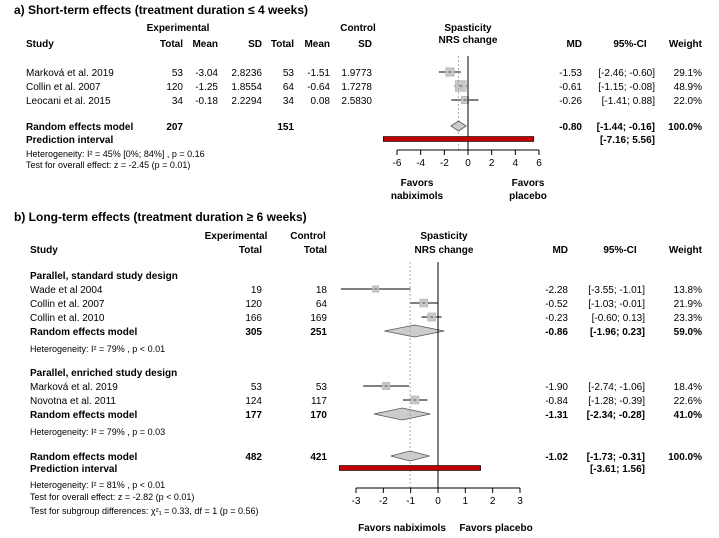 The image size is (719, 538). Describe the element at coordinates (79, 127) in the screenshot. I see `panel-a-pooled-label: Random effects model` at that location.